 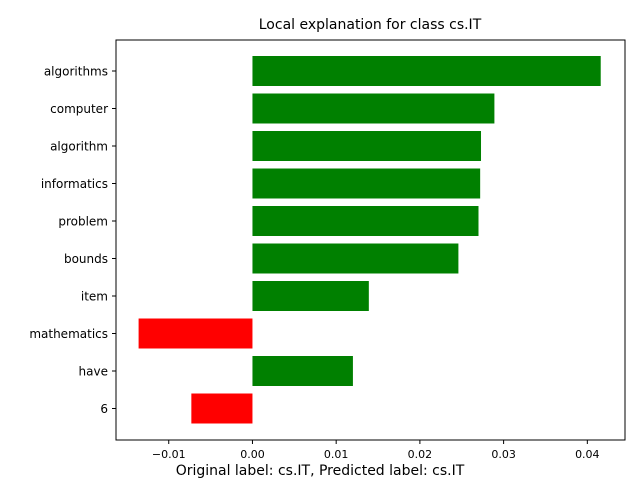 I want to click on bar-algorithms, so click(x=426, y=71).